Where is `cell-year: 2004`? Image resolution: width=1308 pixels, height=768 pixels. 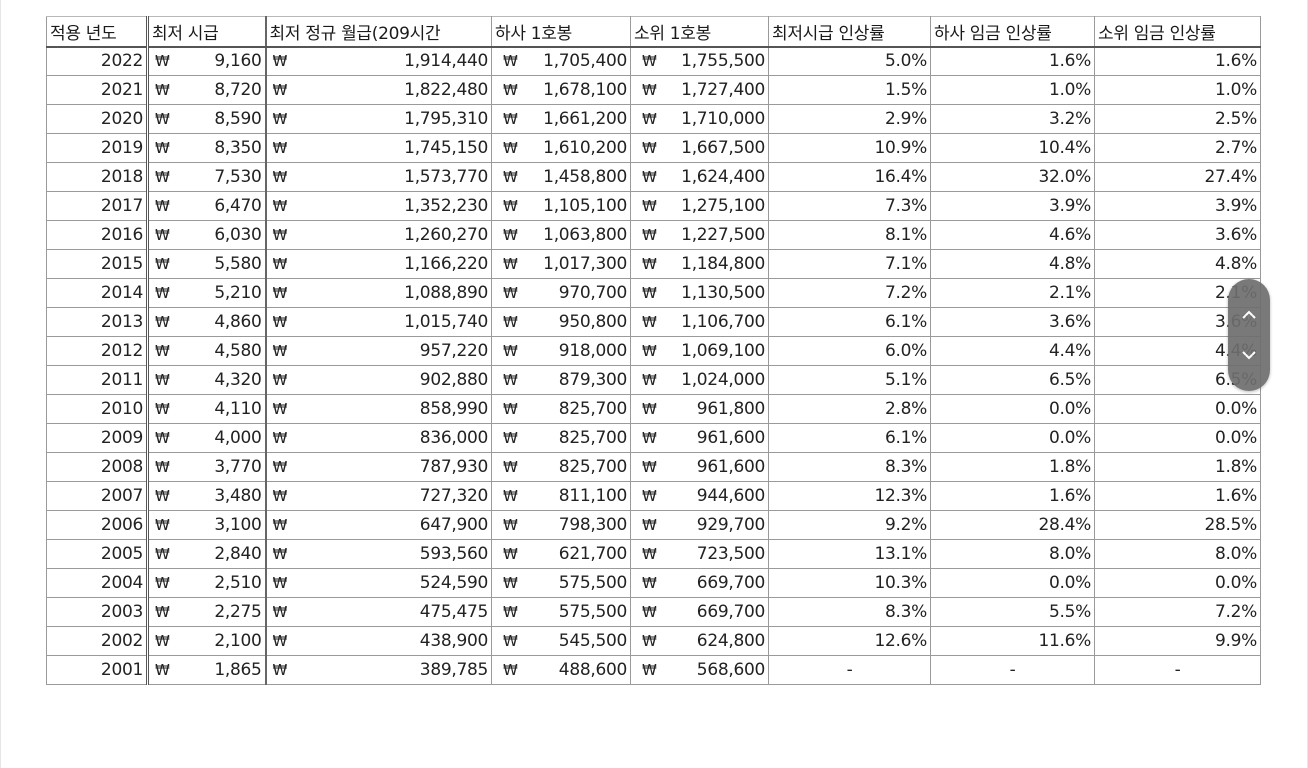
cell-year: 2004 is located at coordinates (97, 583).